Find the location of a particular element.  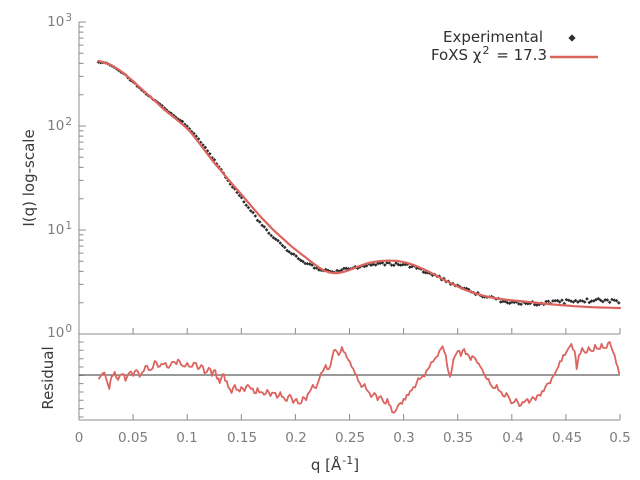

legend-keys is located at coordinates (574, 46).